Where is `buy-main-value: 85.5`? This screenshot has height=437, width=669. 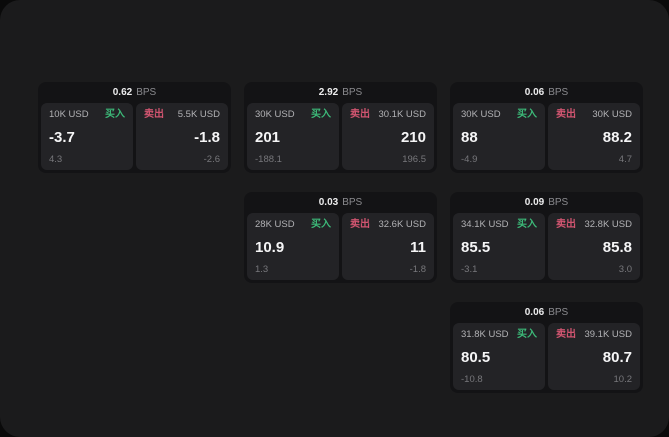
buy-main-value: 85.5 is located at coordinates (476, 247).